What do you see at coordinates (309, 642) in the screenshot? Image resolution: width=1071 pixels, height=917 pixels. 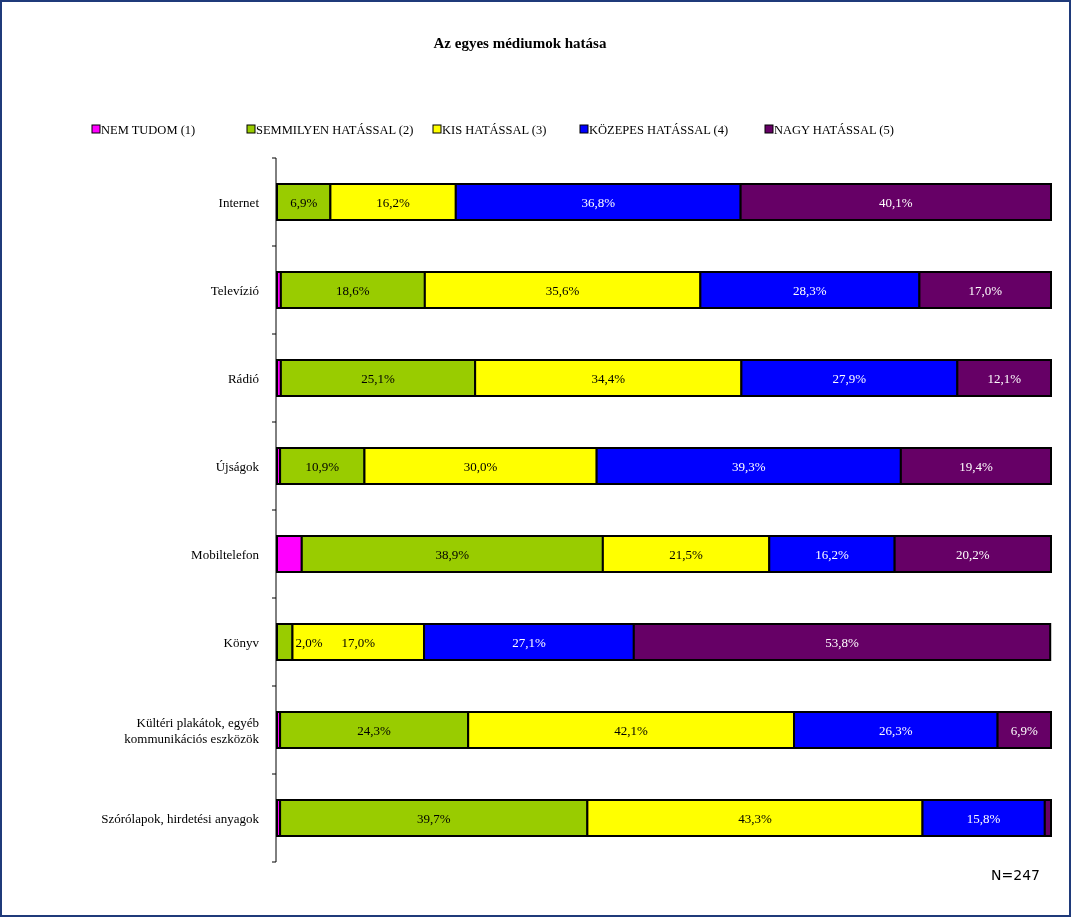 I see `data-label: 2,0%` at bounding box center [309, 642].